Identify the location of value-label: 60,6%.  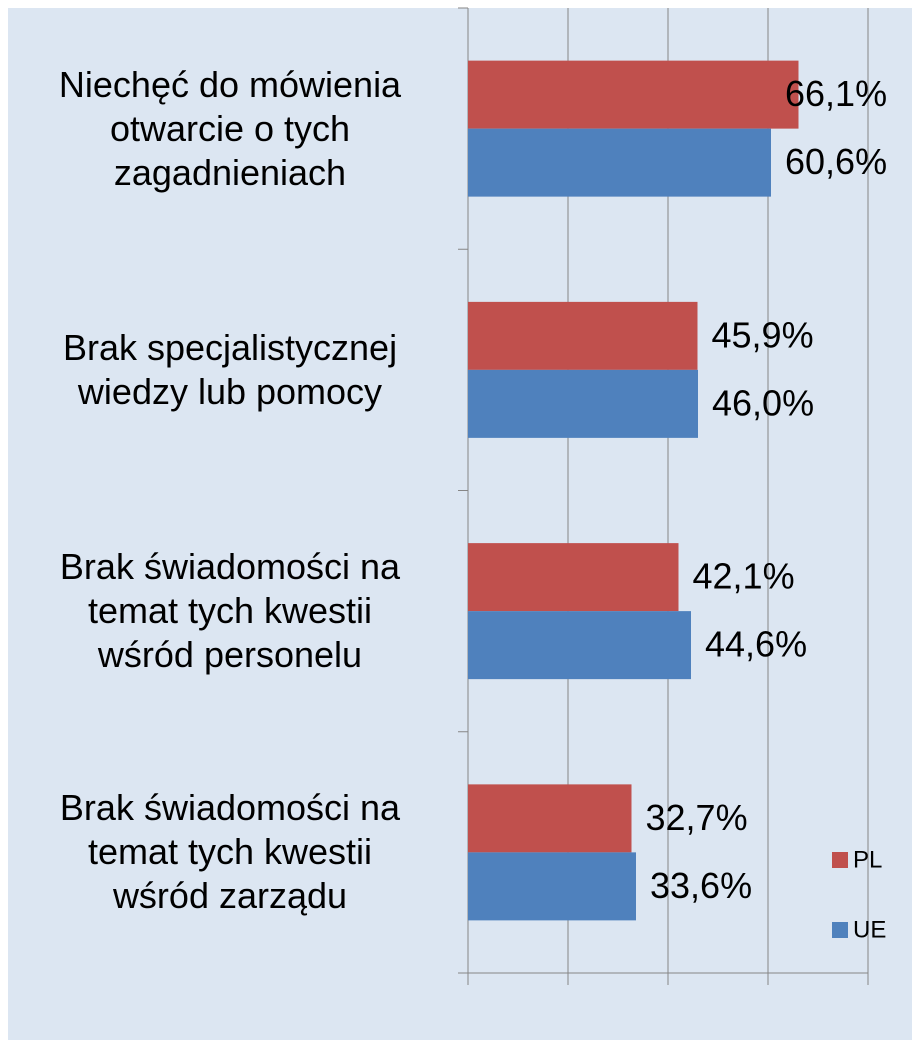
(836, 161).